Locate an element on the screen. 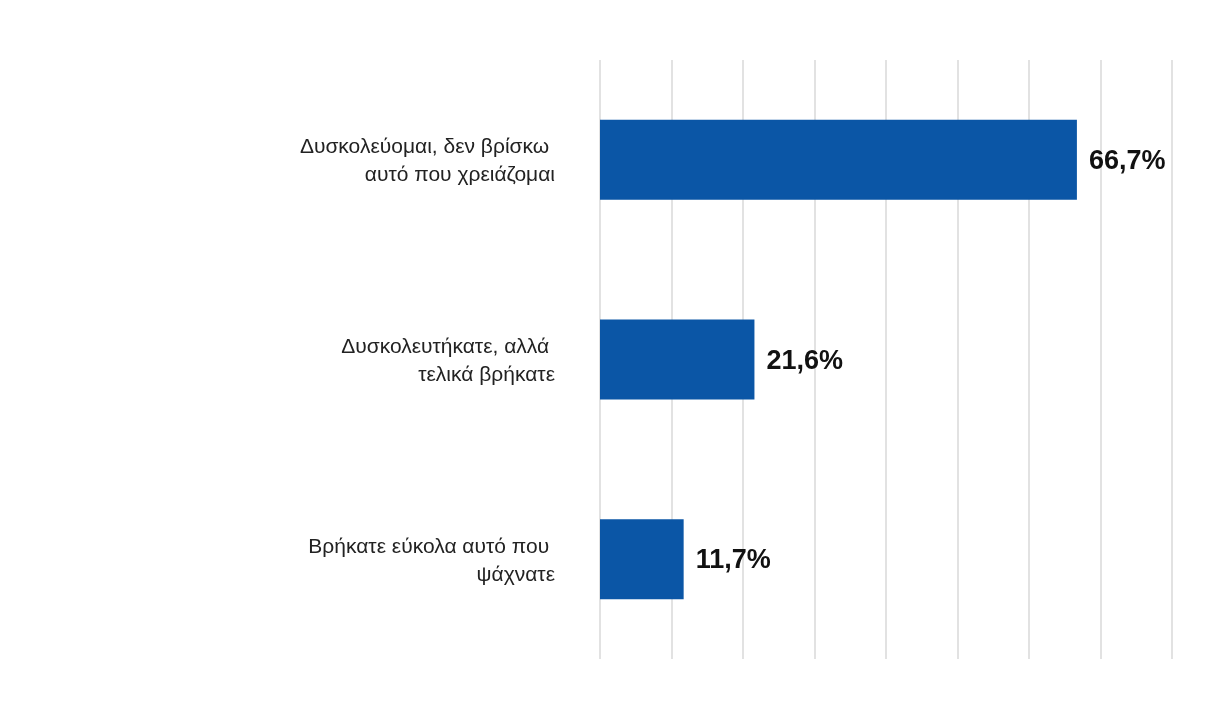  data-label: 11,7% is located at coordinates (733, 559).